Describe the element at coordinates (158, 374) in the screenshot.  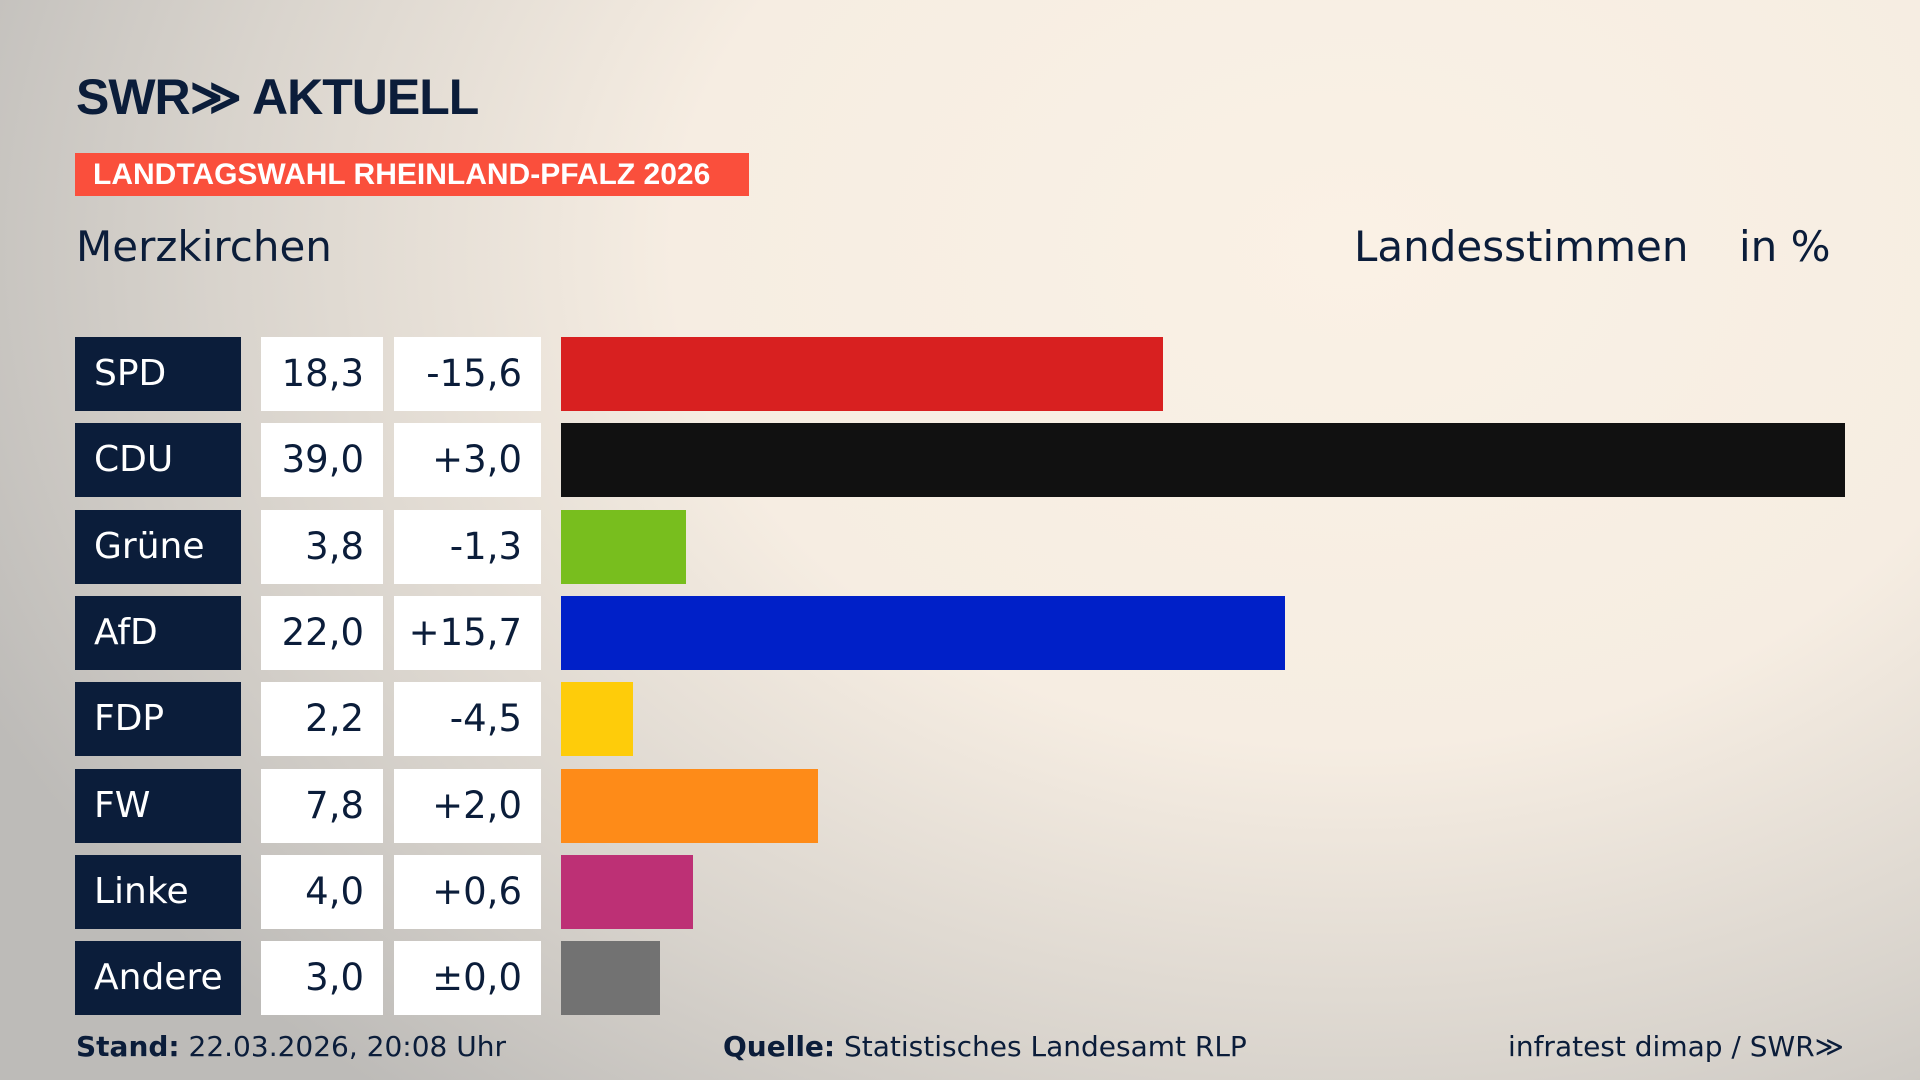
I see `party-label: SPD` at that location.